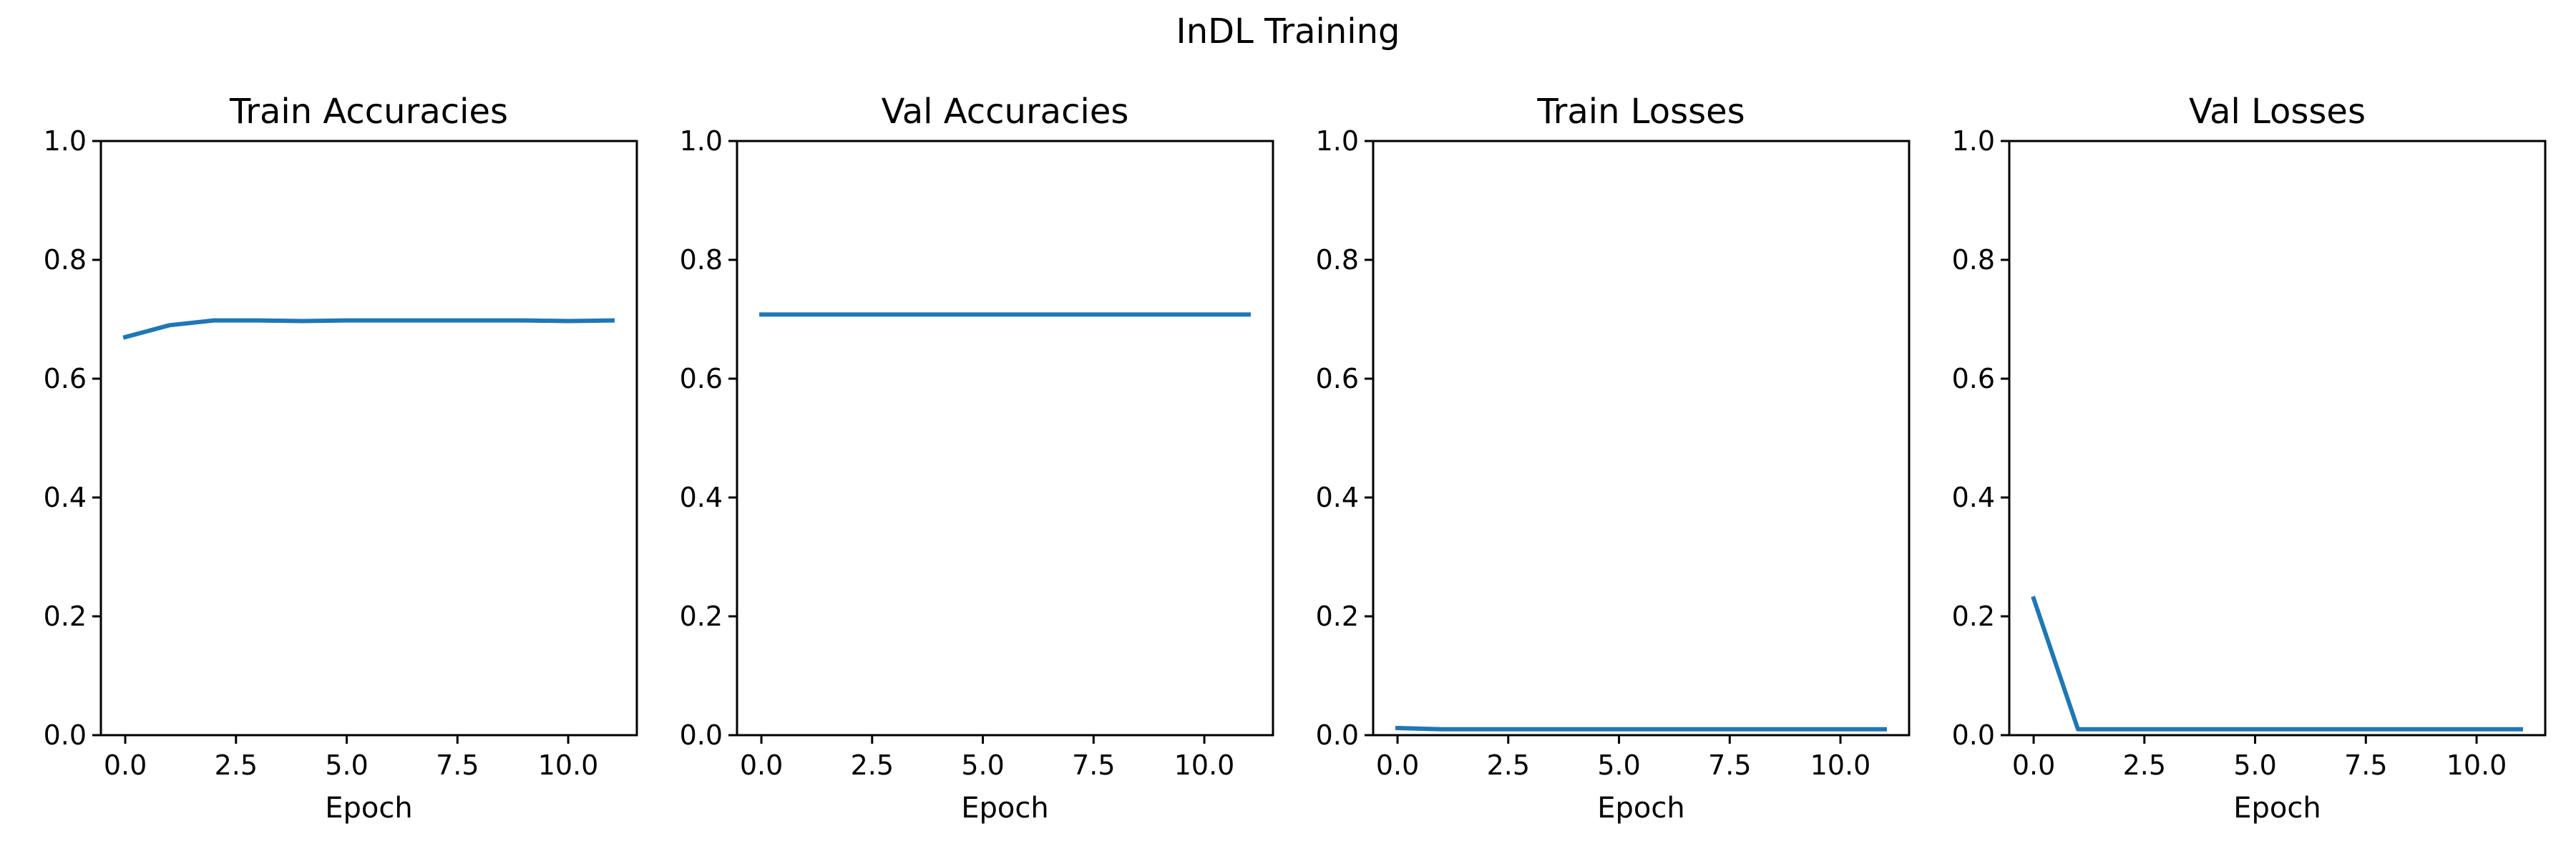 The image size is (2576, 859). I want to click on subplot-title: Train Accuracies, so click(368, 112).